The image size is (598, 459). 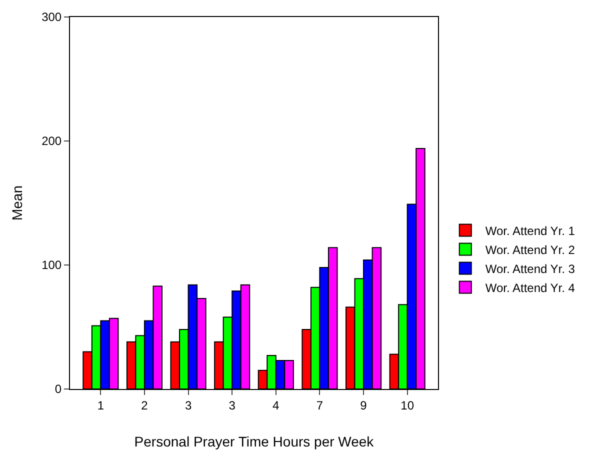 What do you see at coordinates (320, 405) in the screenshot?
I see `x-tick-label: 7` at bounding box center [320, 405].